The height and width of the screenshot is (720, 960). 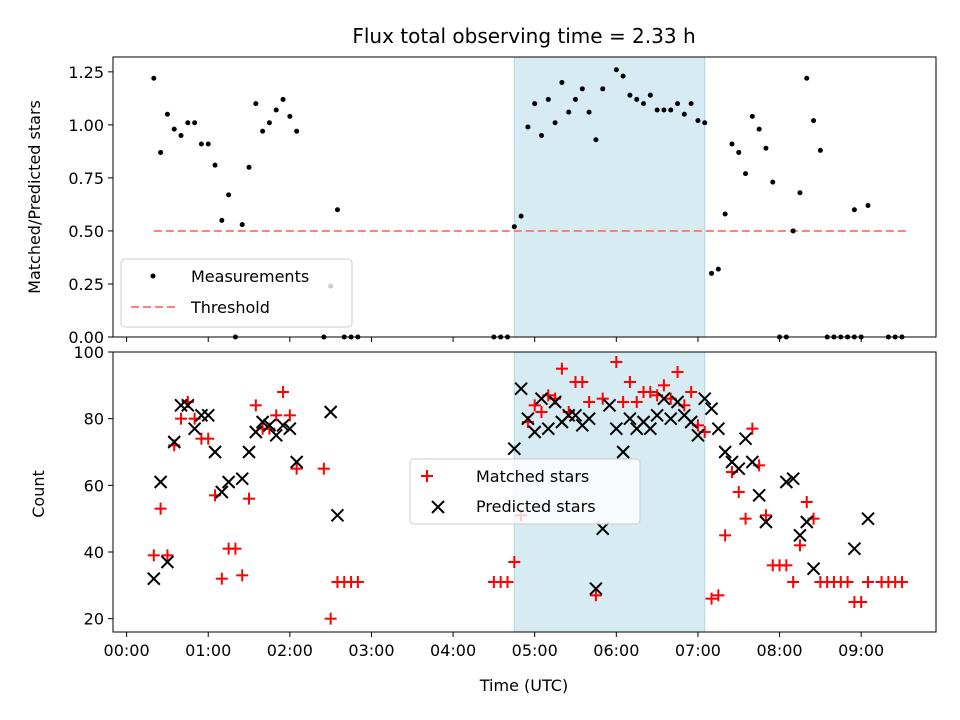 What do you see at coordinates (94, 619) in the screenshot?
I see `y-tick-label: 20` at bounding box center [94, 619].